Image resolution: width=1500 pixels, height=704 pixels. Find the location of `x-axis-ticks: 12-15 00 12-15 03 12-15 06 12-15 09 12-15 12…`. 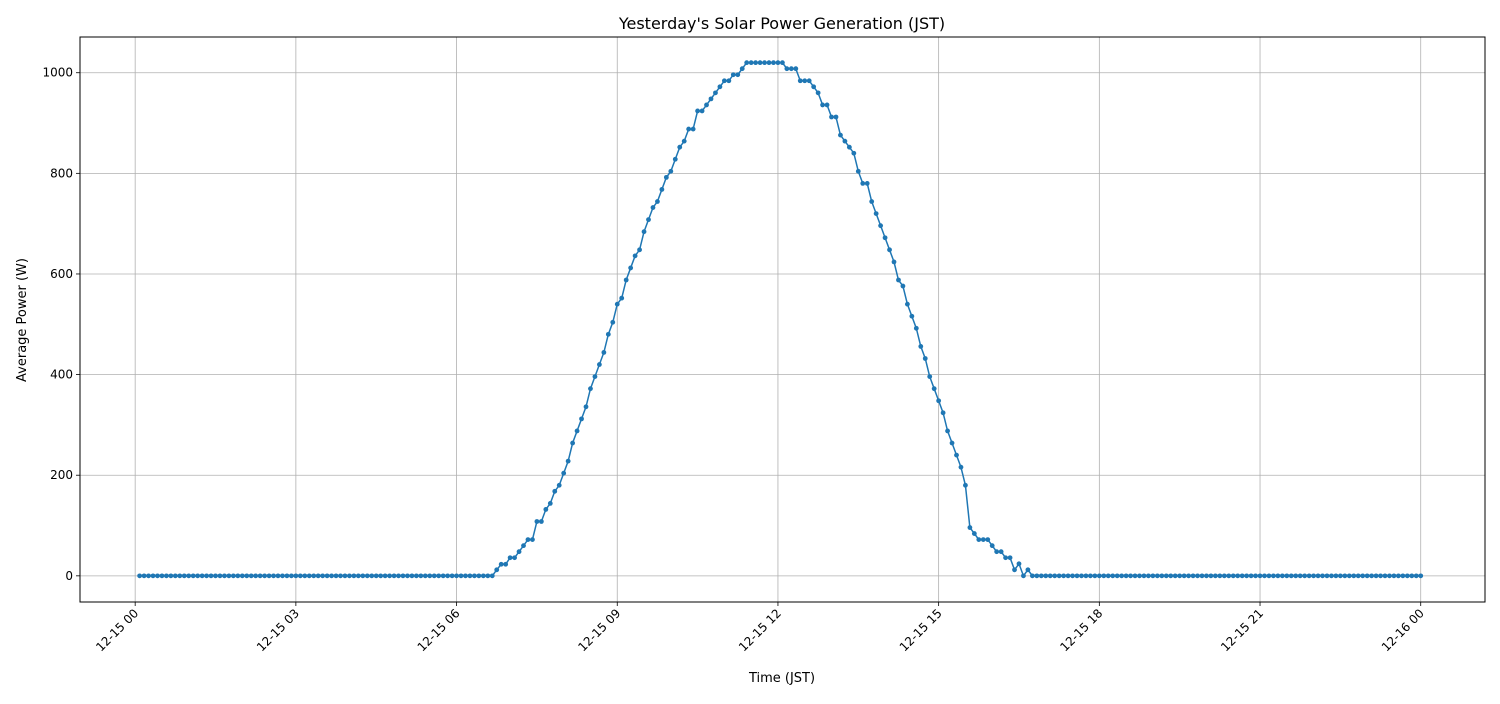

x-axis-ticks: 12-15 00 12-15 03 12-15 06 12-15 09 12-15 12… is located at coordinates (760, 628).